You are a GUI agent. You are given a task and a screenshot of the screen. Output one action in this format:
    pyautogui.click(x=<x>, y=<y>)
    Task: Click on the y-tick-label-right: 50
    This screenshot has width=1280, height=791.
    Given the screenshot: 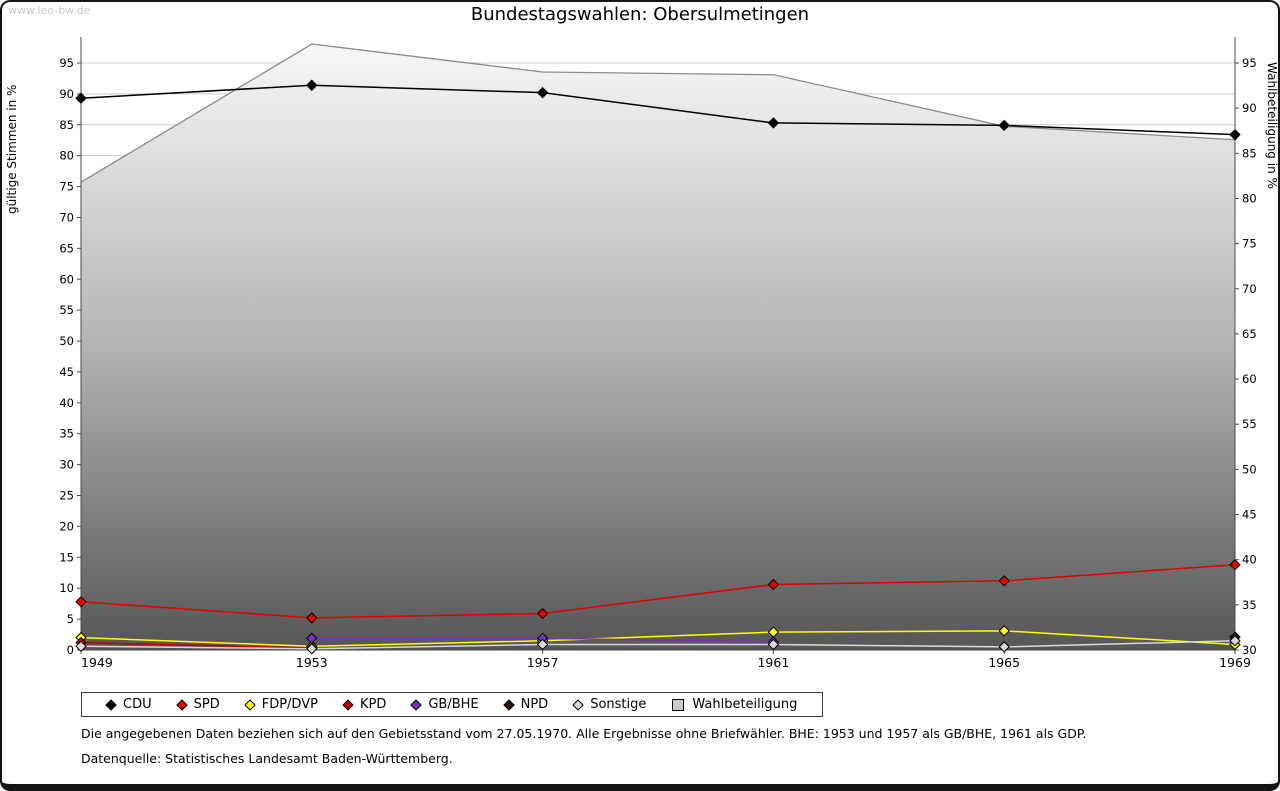 What is the action you would take?
    pyautogui.click(x=1249, y=469)
    